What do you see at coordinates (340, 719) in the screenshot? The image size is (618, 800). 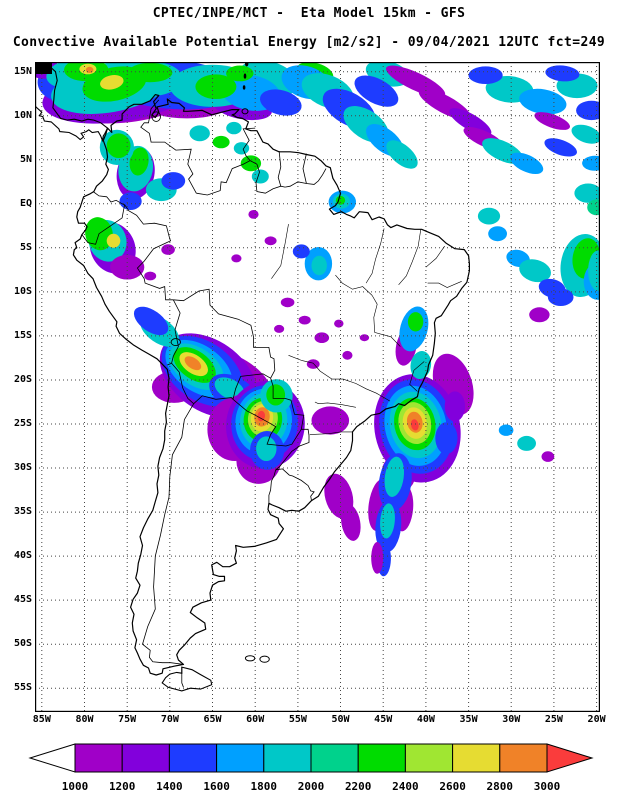 I see `lon-tick-label: 50W` at bounding box center [340, 719].